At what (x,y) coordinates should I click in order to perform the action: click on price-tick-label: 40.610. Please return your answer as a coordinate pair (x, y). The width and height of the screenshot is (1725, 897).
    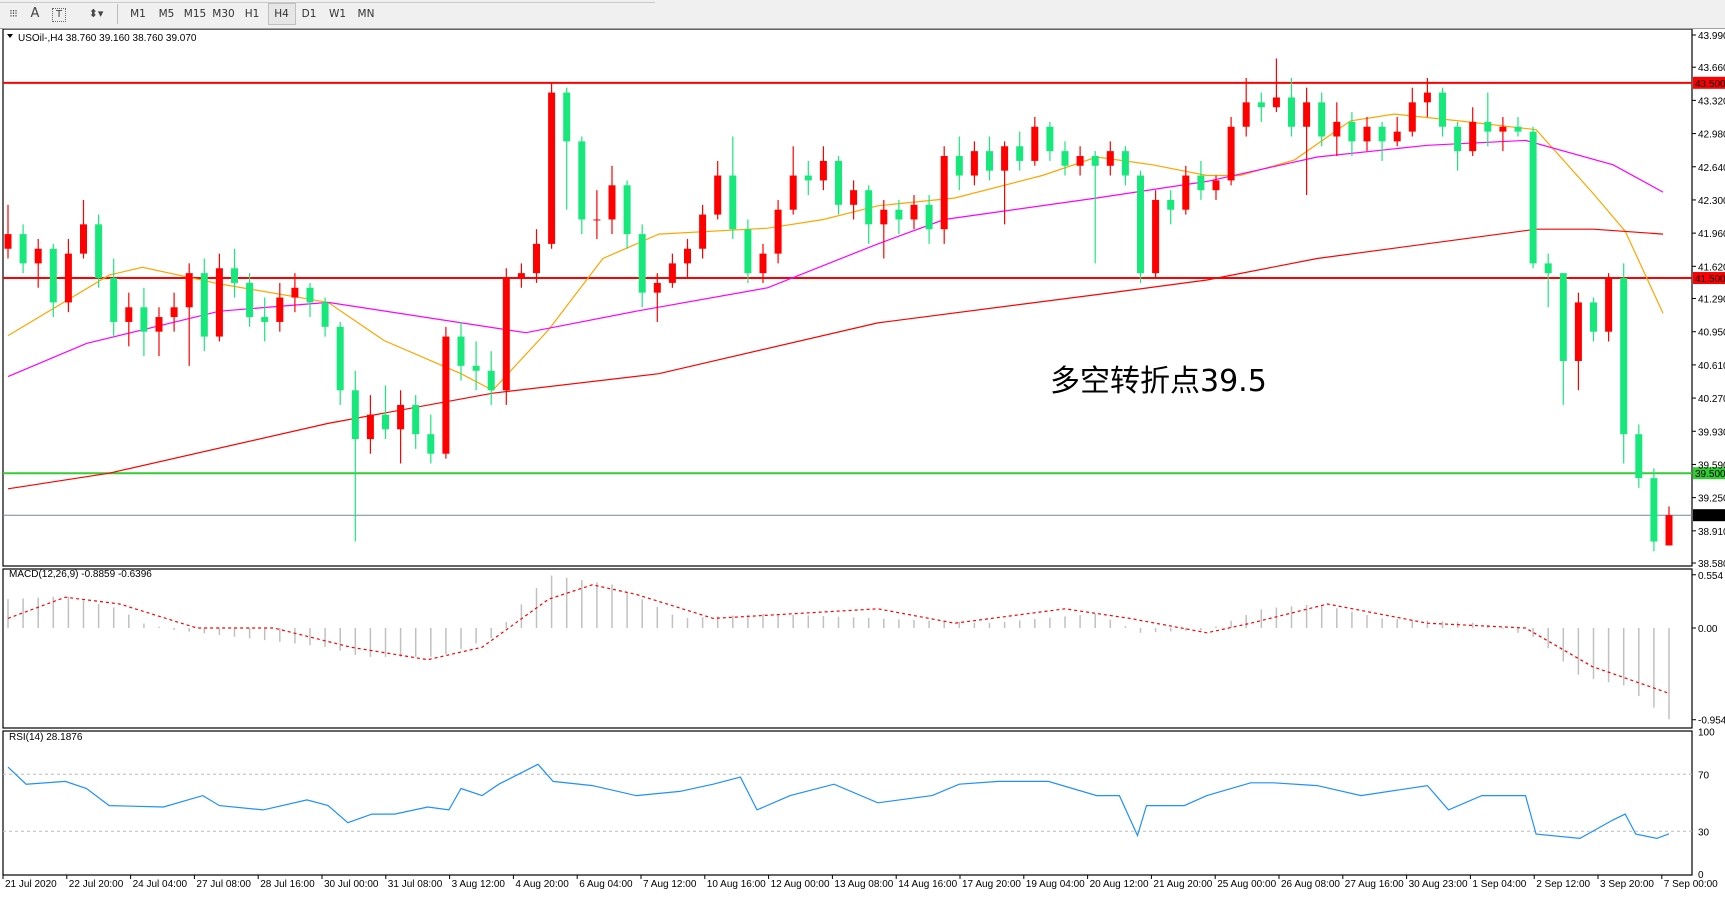
    Looking at the image, I should click on (1711, 366).